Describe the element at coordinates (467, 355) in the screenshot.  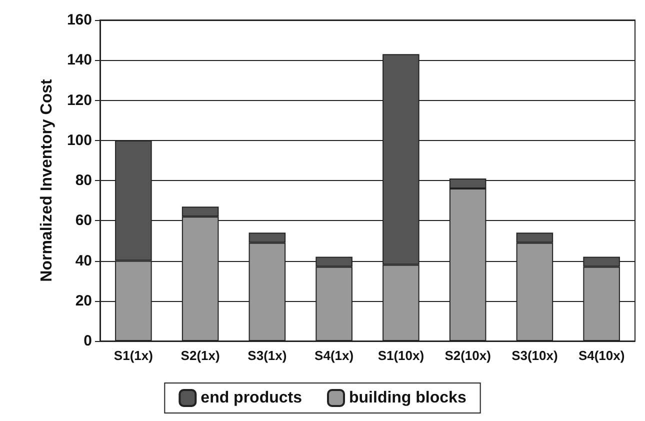
I see `x-tick-label: S2(10x)` at that location.